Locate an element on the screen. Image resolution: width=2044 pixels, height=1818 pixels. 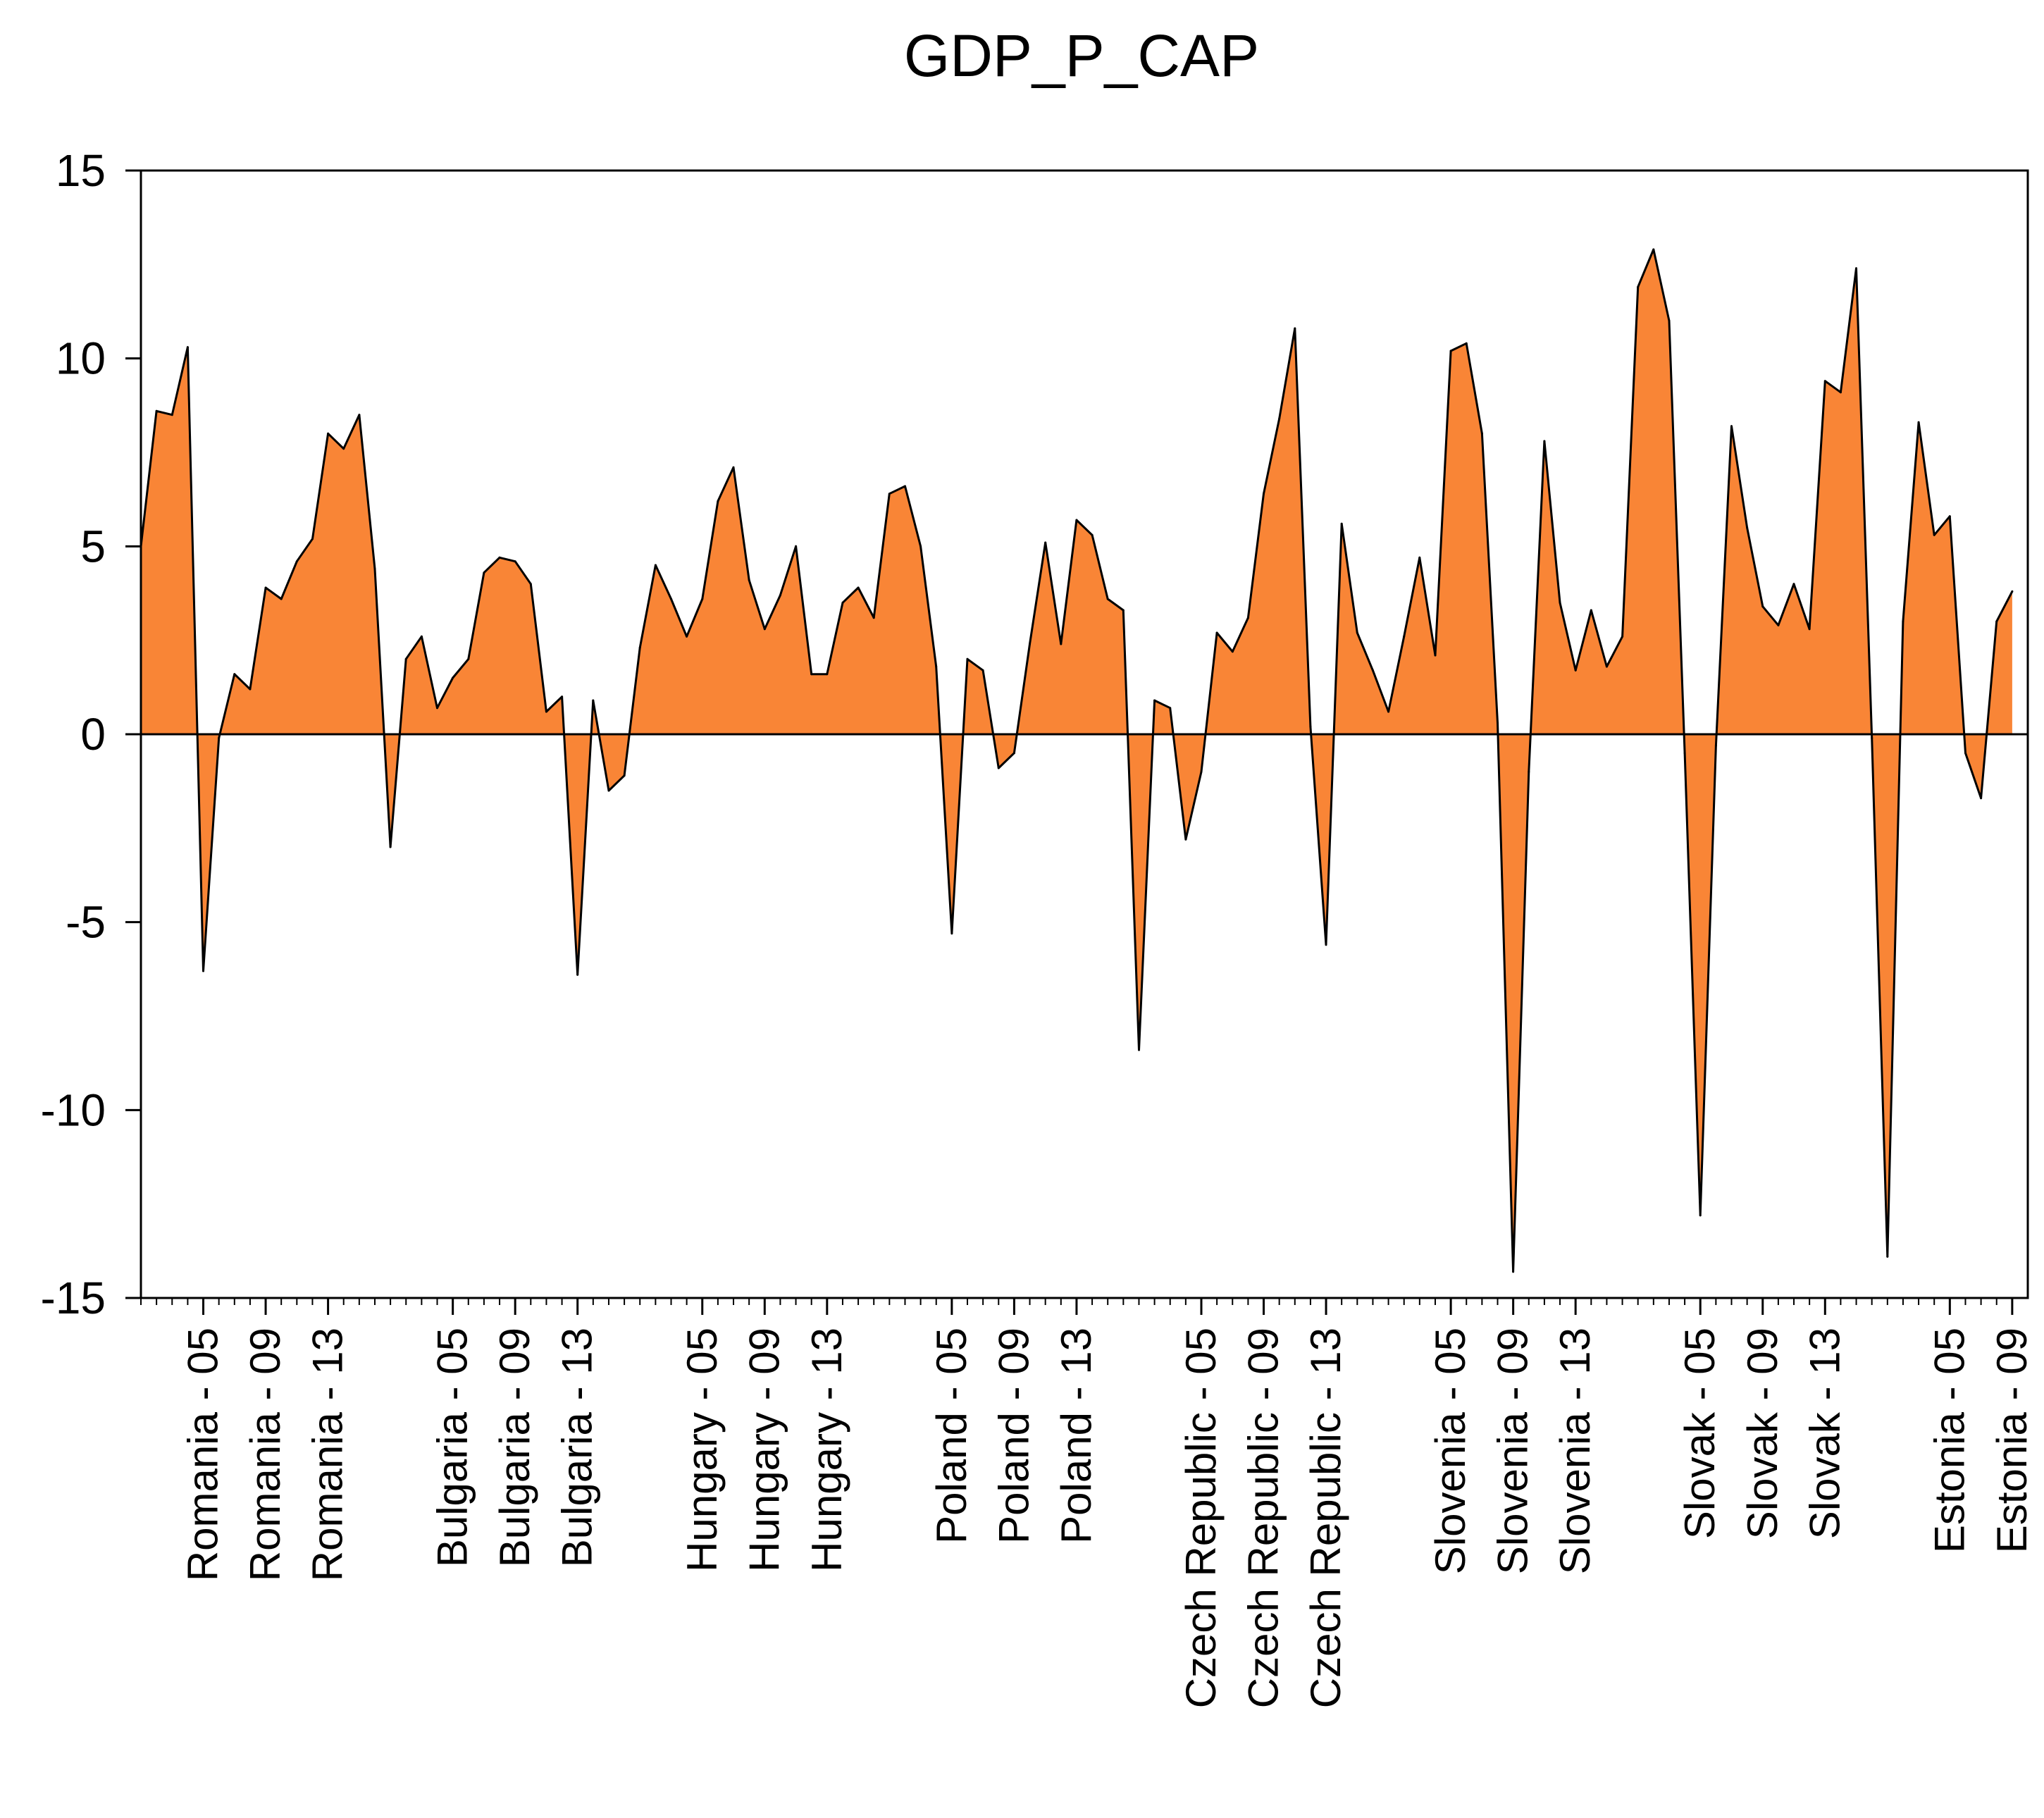
y-tick-label: -10 is located at coordinates (73, 1110).